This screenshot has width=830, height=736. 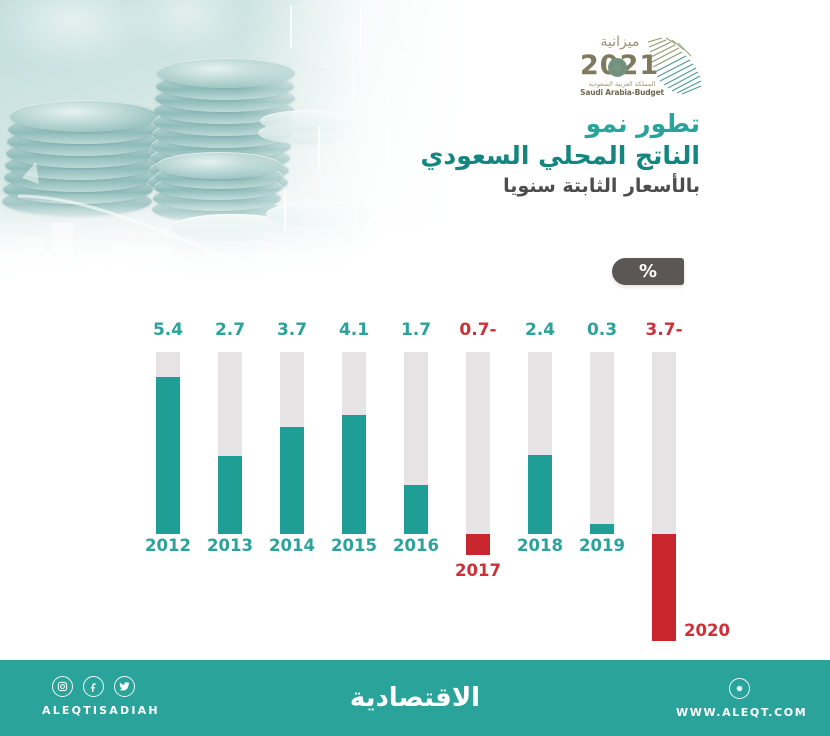 I want to click on aleqtisadiah-brand-logo: الاقتصادية, so click(x=415, y=698).